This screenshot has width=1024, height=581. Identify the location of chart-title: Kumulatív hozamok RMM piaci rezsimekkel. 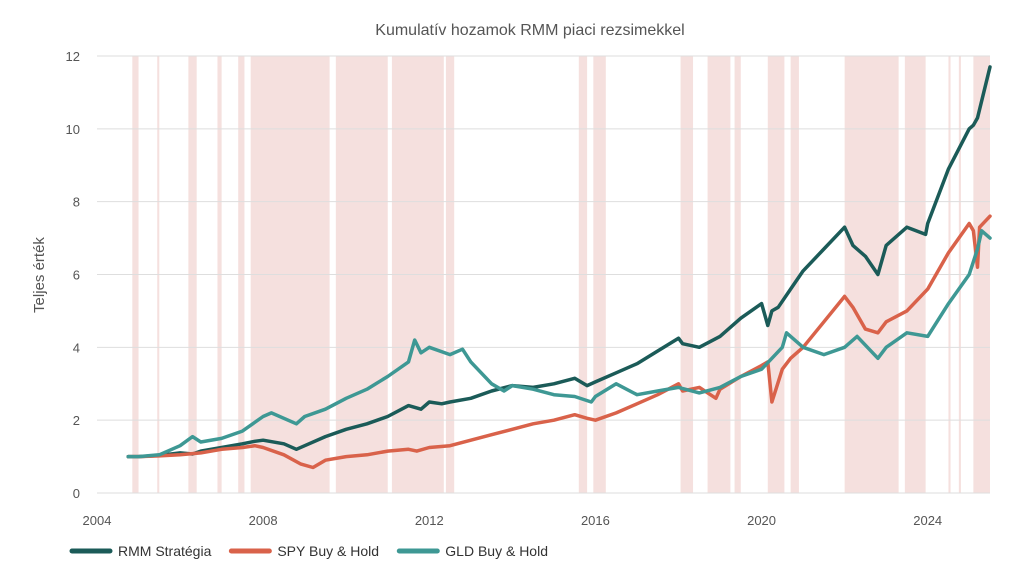
(529, 30).